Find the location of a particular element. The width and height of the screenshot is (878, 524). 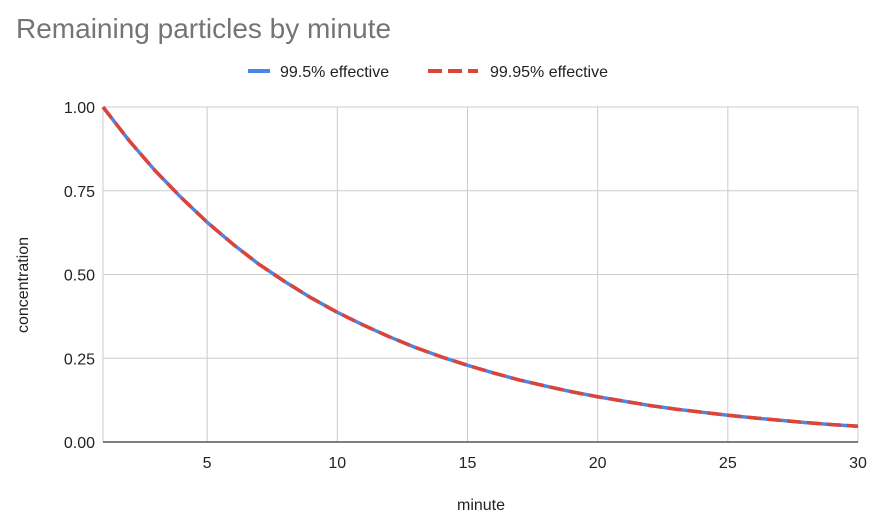

y-tick-label: 0.75 is located at coordinates (79, 192).